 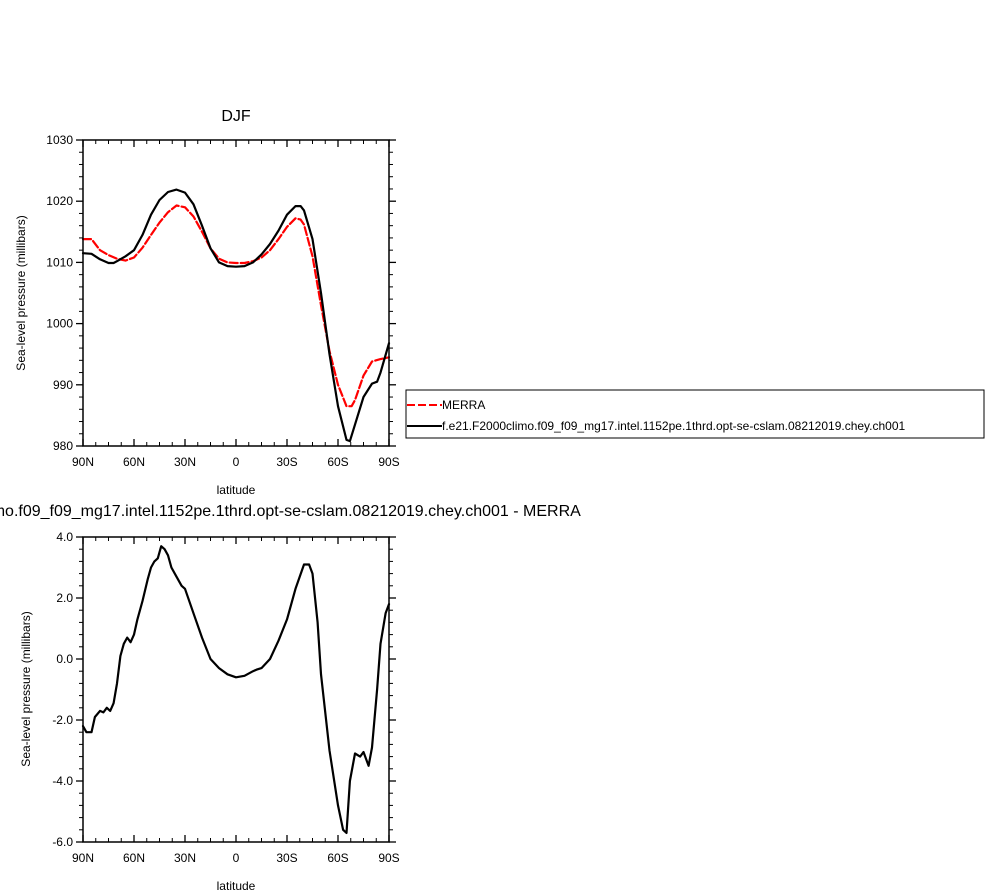 I want to click on y-tick-label: -6.0, so click(x=62, y=842).